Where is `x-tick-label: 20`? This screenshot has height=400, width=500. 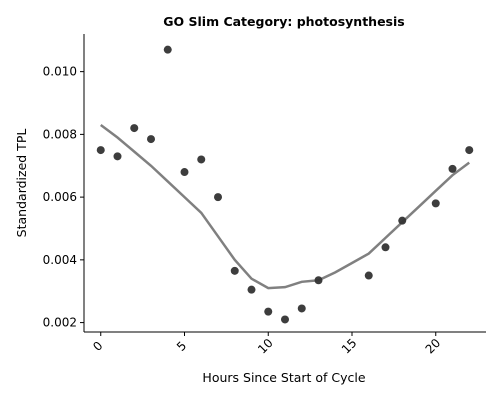
x-tick-label: 20 is located at coordinates (433, 346).